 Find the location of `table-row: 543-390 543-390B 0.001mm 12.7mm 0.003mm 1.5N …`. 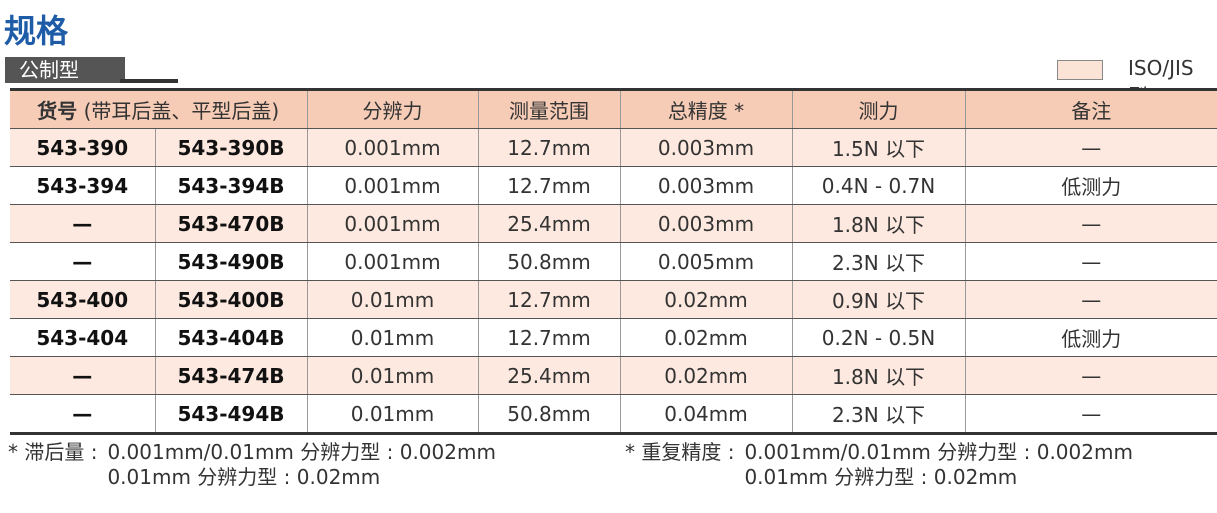

table-row: 543-390 543-390B 0.001mm 12.7mm 0.003mm 1.5N … is located at coordinates (613, 147).